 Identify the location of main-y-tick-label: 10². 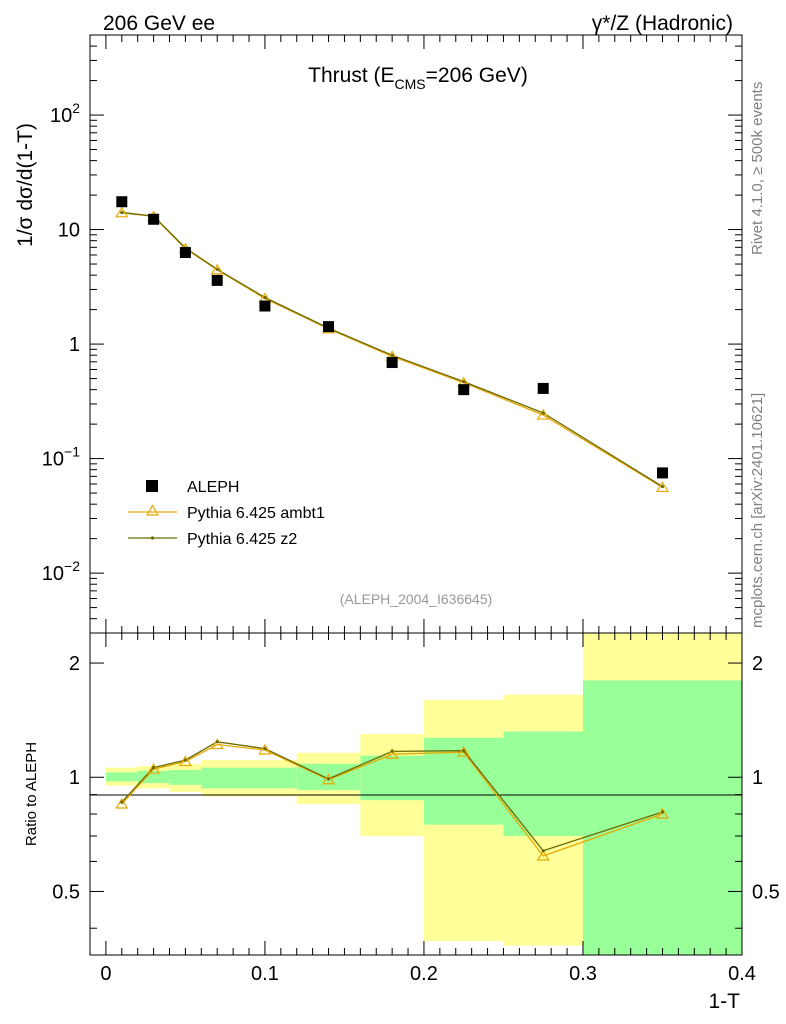
(65, 113).